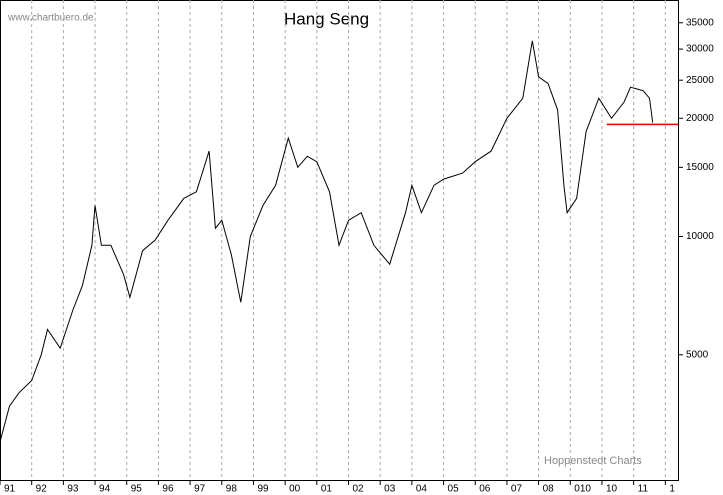 The height and width of the screenshot is (495, 723). I want to click on x-tick-label: 92, so click(42, 489).